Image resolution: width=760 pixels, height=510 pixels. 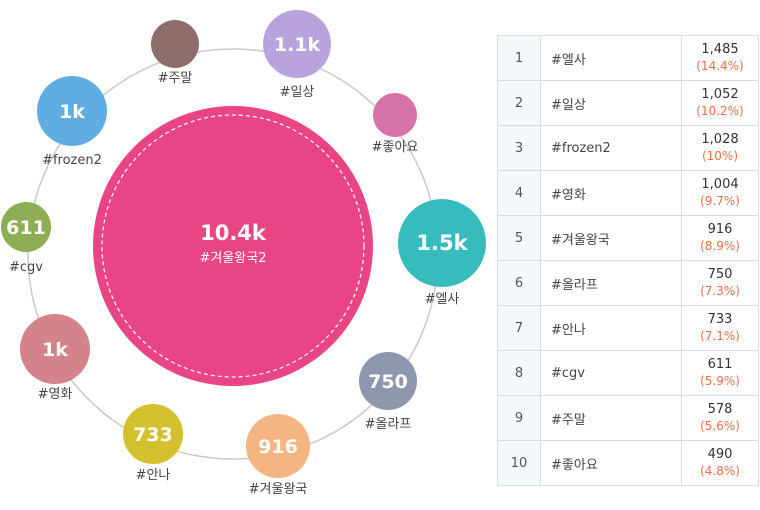 I want to click on percent-value: (7.3%), so click(x=720, y=291).